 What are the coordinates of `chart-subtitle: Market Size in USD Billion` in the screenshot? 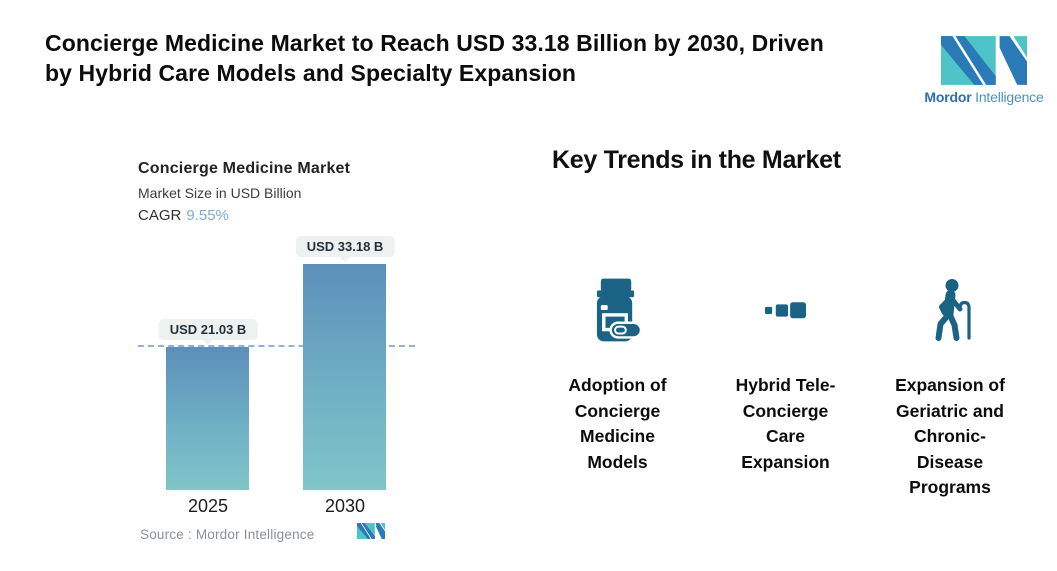 It's located at (220, 193).